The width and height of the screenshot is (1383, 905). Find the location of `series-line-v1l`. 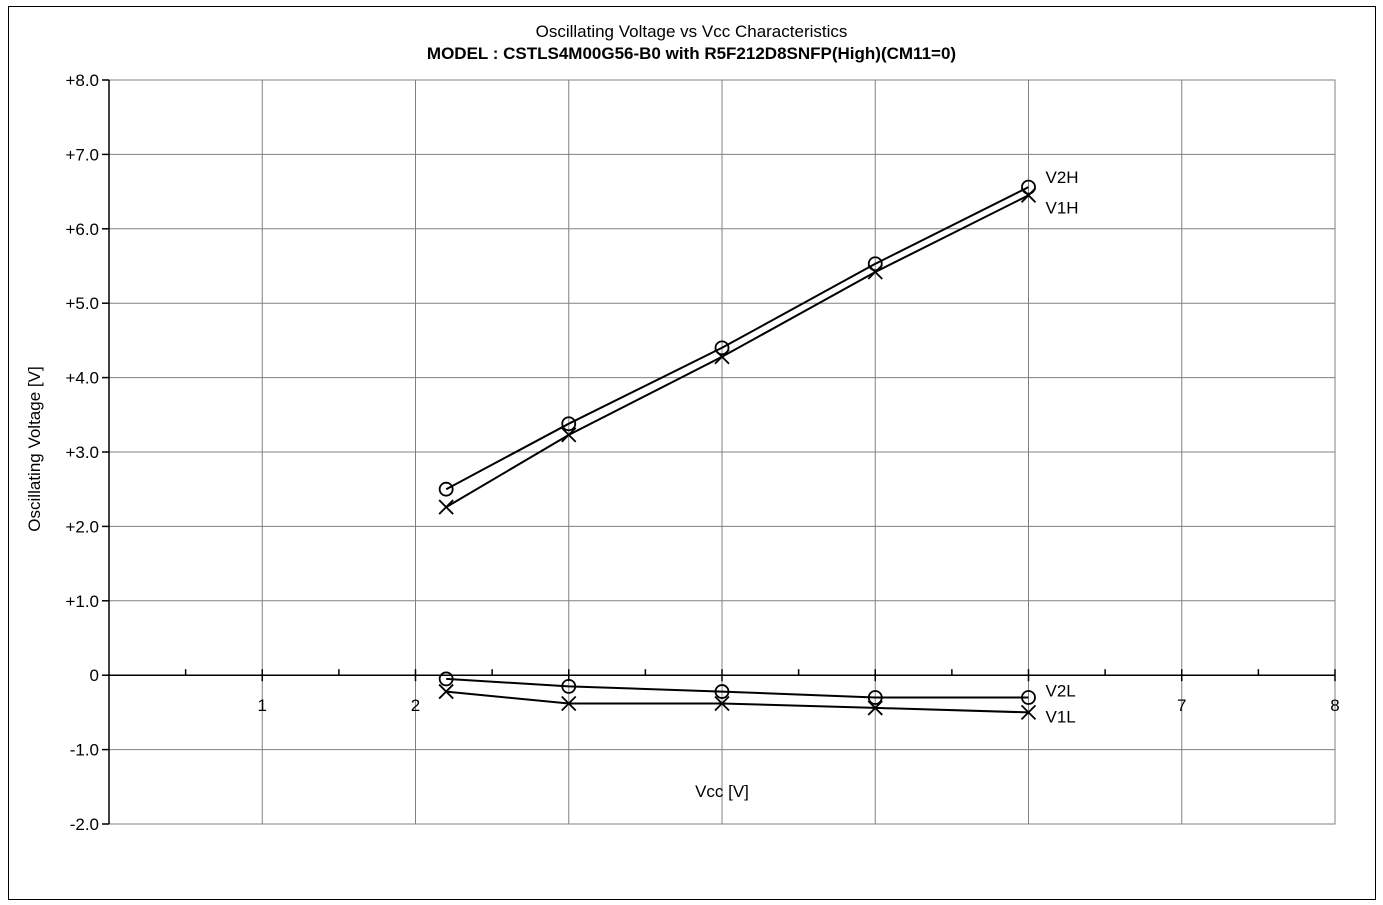

series-line-v1l is located at coordinates (737, 702).